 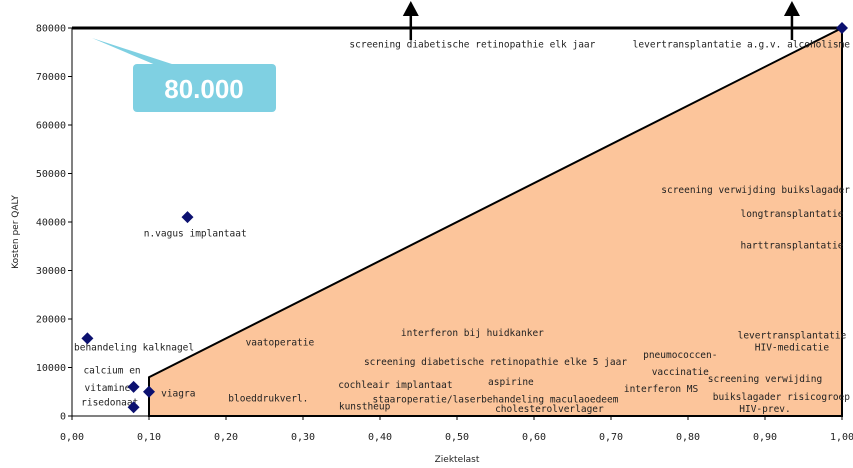 I want to click on y-tick-label: 70000, so click(x=51, y=77).